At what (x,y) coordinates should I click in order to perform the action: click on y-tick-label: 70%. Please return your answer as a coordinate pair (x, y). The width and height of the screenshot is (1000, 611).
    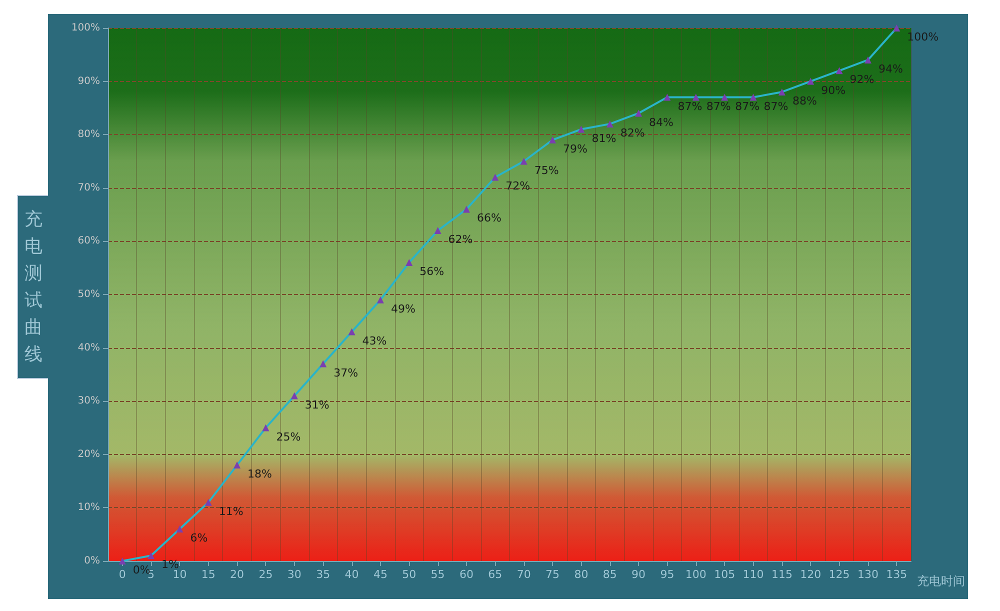
    Looking at the image, I should click on (89, 188).